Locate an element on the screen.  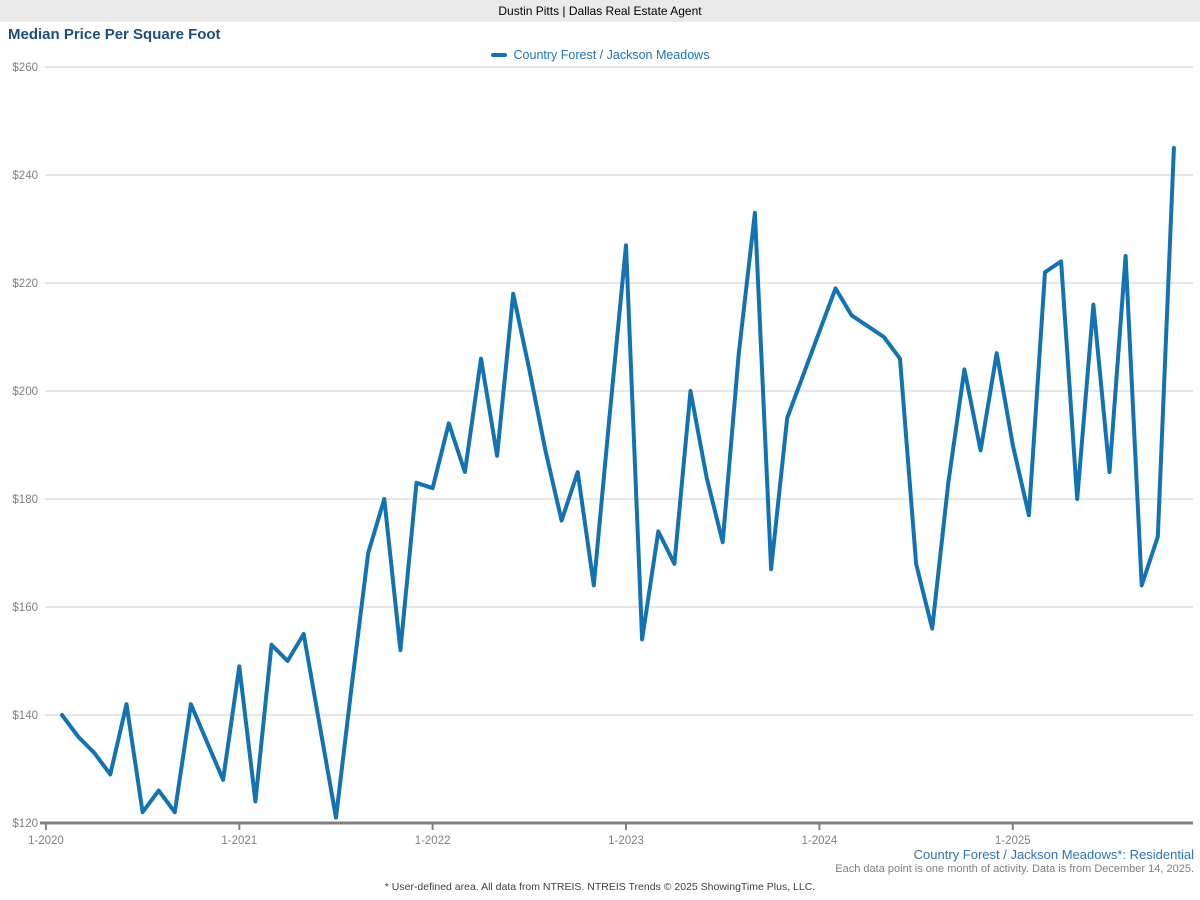
x-tick-label: 1-2022 is located at coordinates (433, 841).